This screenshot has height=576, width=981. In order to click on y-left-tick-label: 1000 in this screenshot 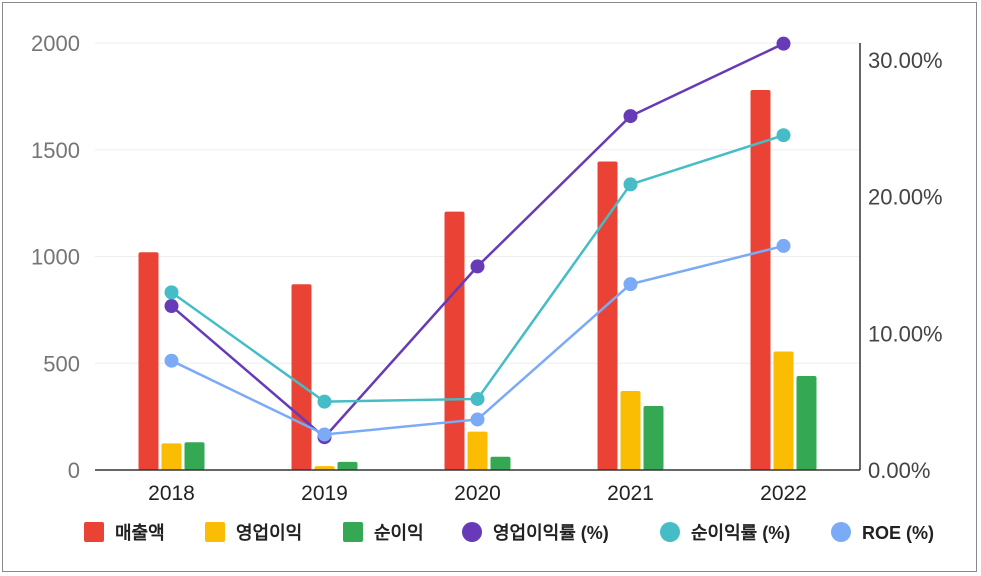, I will do `click(55, 257)`.